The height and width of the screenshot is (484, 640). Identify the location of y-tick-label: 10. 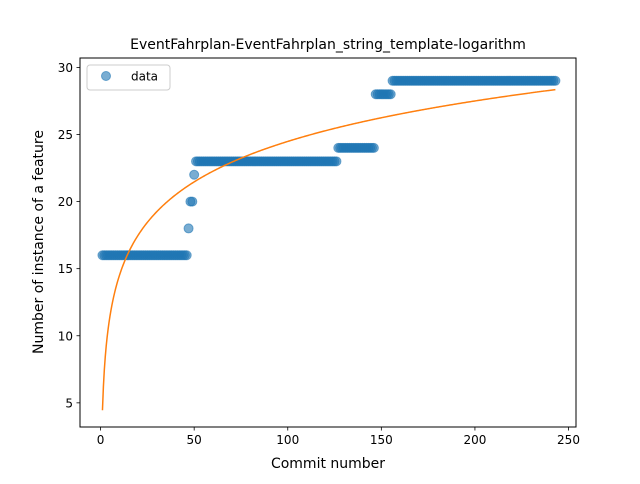
(65, 336).